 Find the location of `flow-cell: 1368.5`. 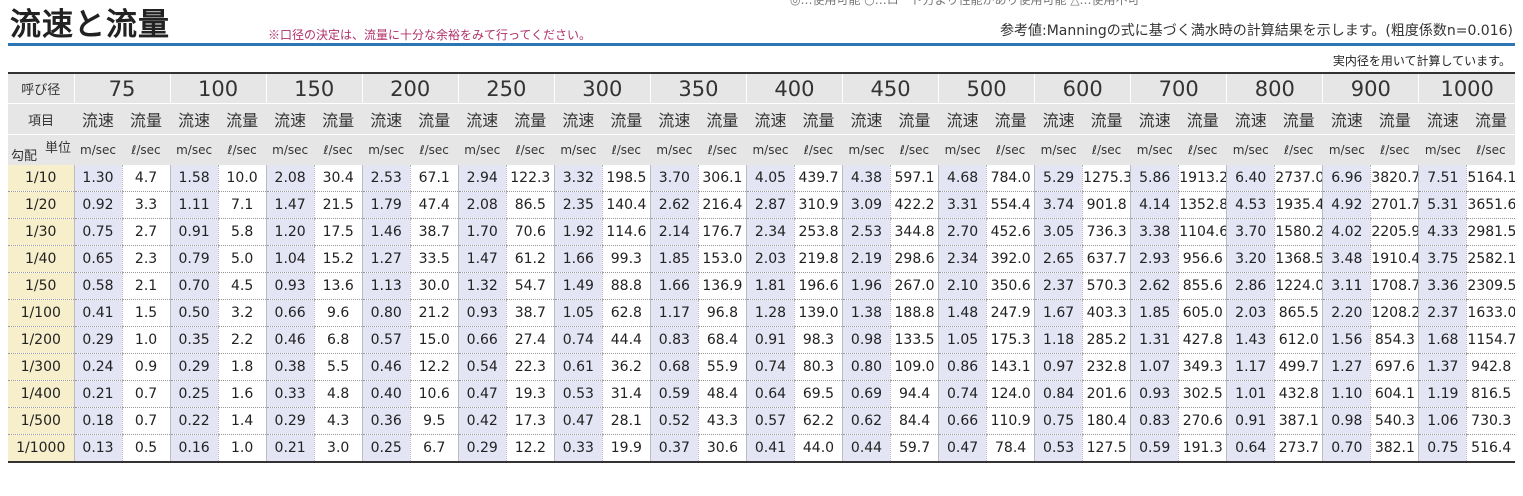

flow-cell: 1368.5 is located at coordinates (1298, 259).